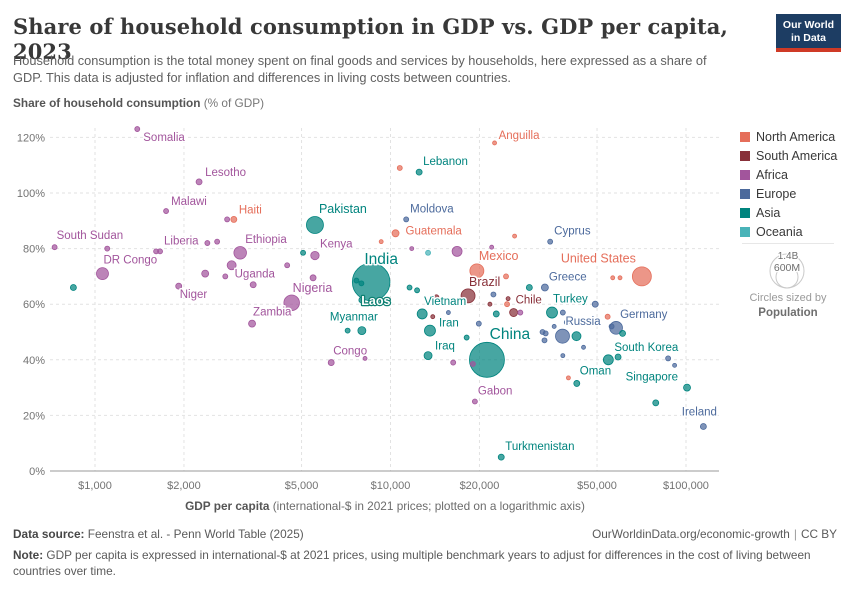 The image size is (850, 600). Describe the element at coordinates (395, 233) in the screenshot. I see `data-point-guatemala` at that location.